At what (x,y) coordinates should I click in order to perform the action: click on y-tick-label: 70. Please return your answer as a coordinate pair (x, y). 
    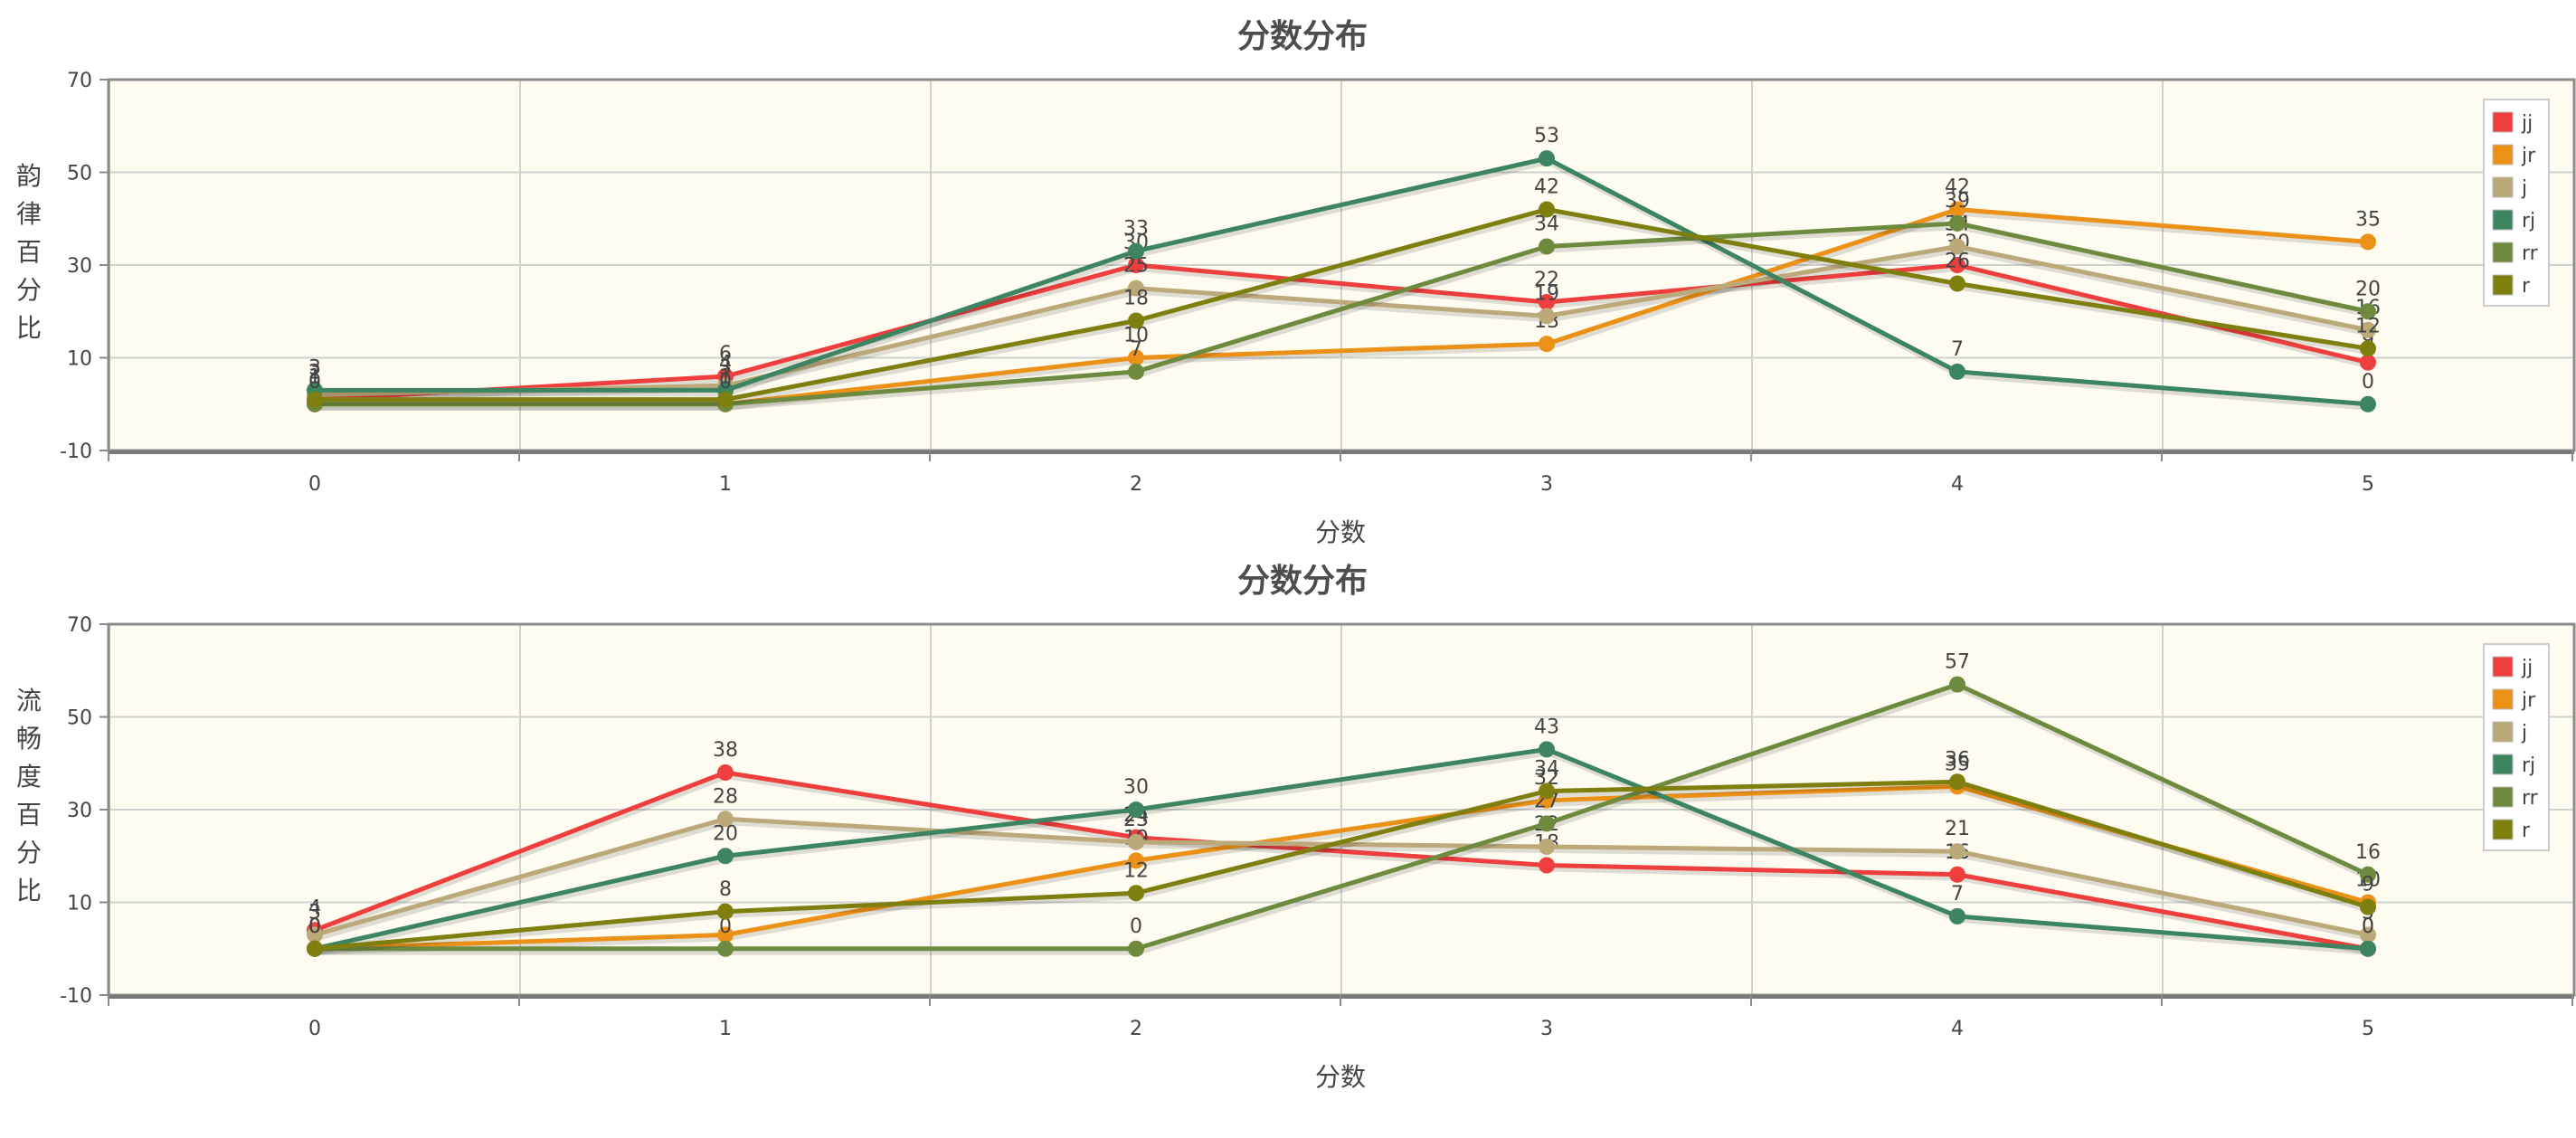
    Looking at the image, I should click on (80, 625).